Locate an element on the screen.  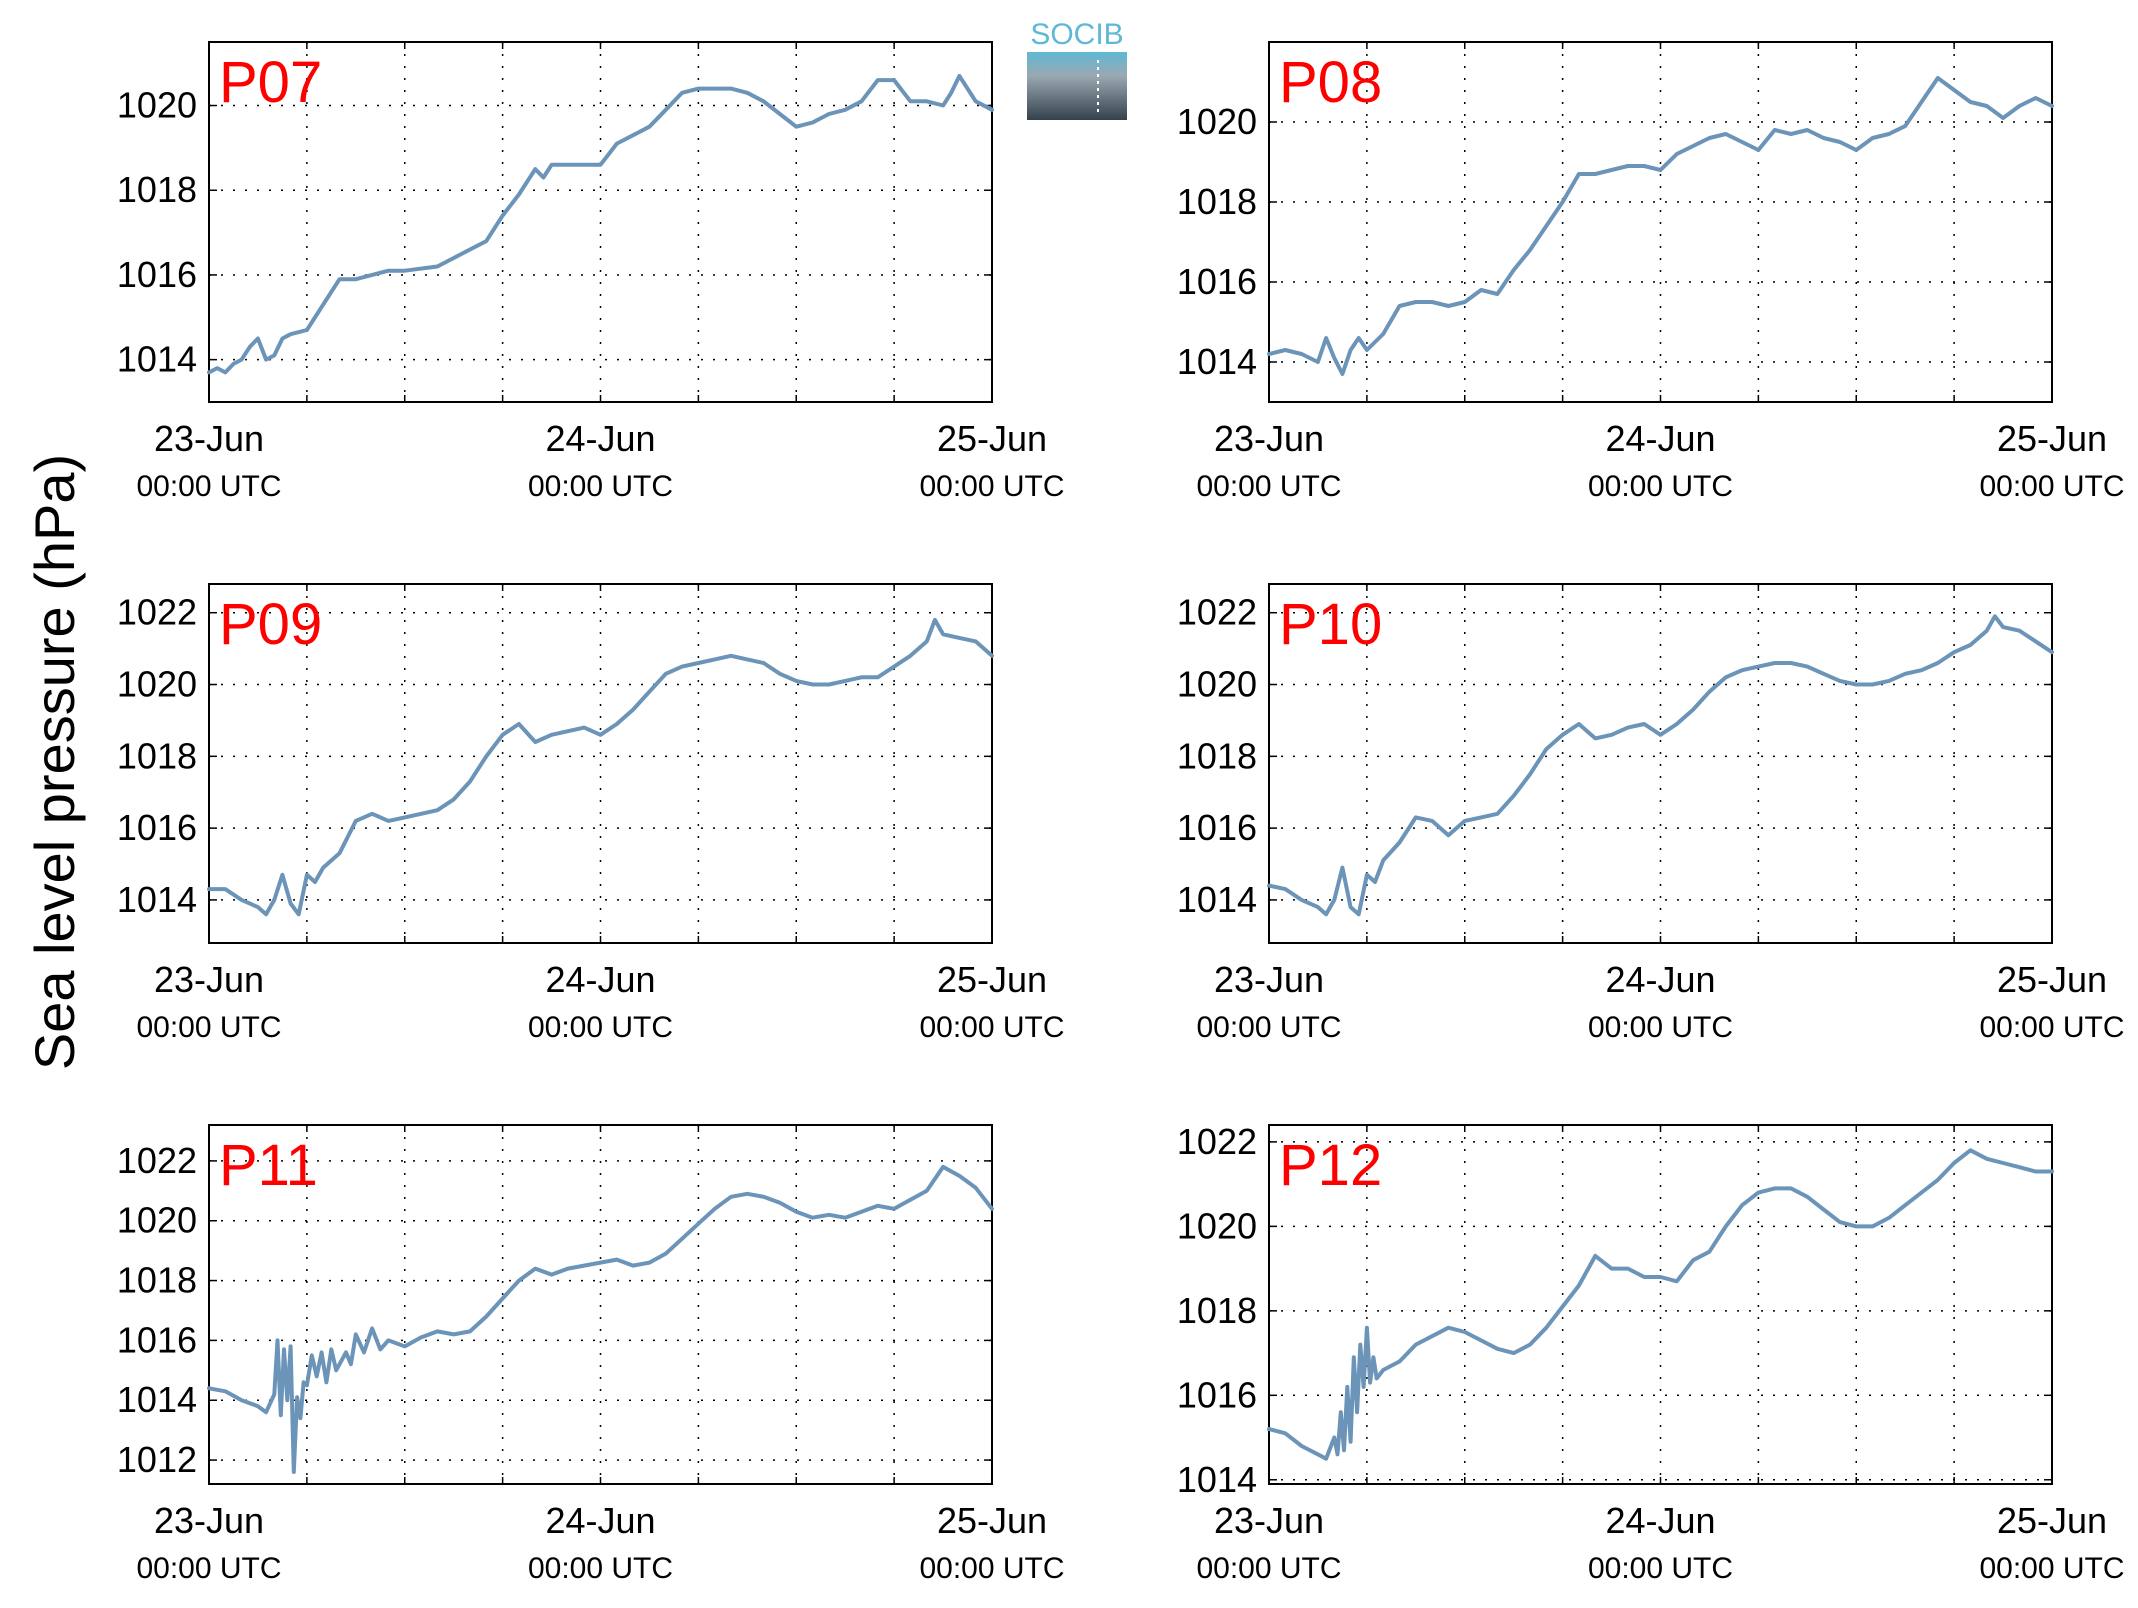
y-axis-label: Sea level pressure (hPa) is located at coordinates (54, 762).